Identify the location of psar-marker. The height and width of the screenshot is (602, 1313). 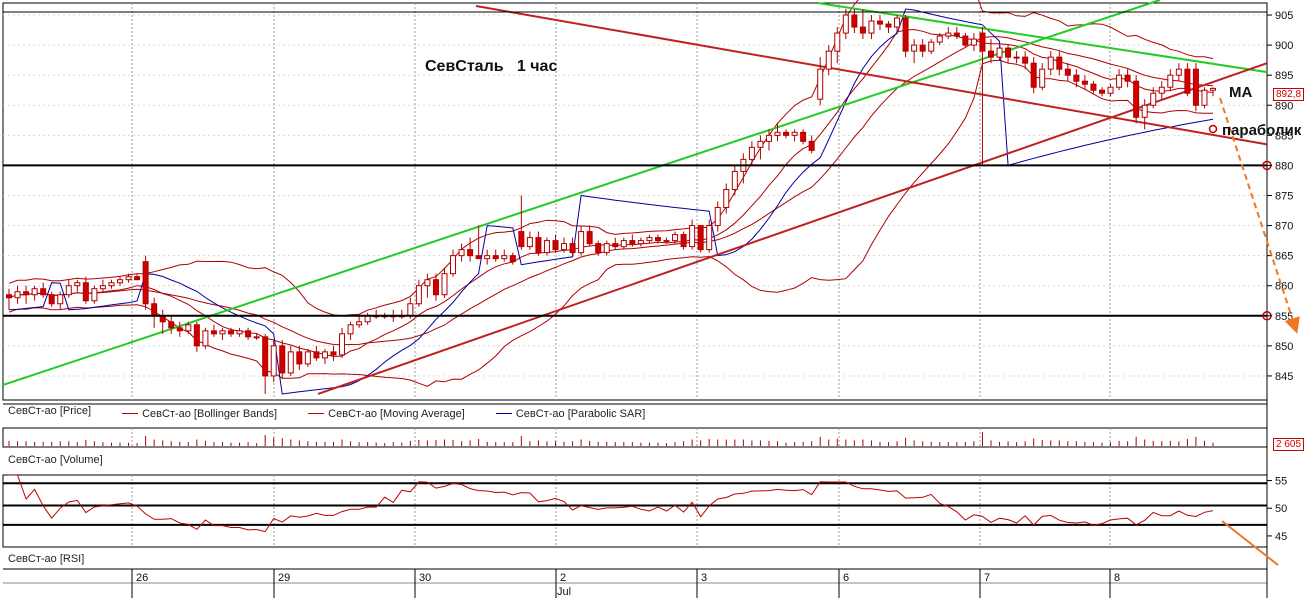
(1213, 129).